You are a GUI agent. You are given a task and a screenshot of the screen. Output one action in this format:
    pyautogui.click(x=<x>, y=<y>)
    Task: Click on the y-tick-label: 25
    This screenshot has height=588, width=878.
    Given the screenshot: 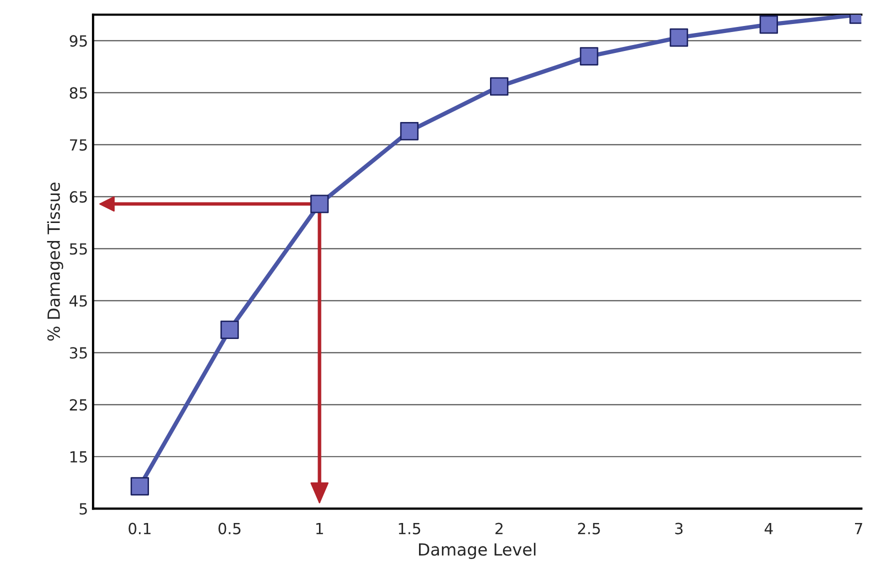 What is the action you would take?
    pyautogui.click(x=78, y=405)
    